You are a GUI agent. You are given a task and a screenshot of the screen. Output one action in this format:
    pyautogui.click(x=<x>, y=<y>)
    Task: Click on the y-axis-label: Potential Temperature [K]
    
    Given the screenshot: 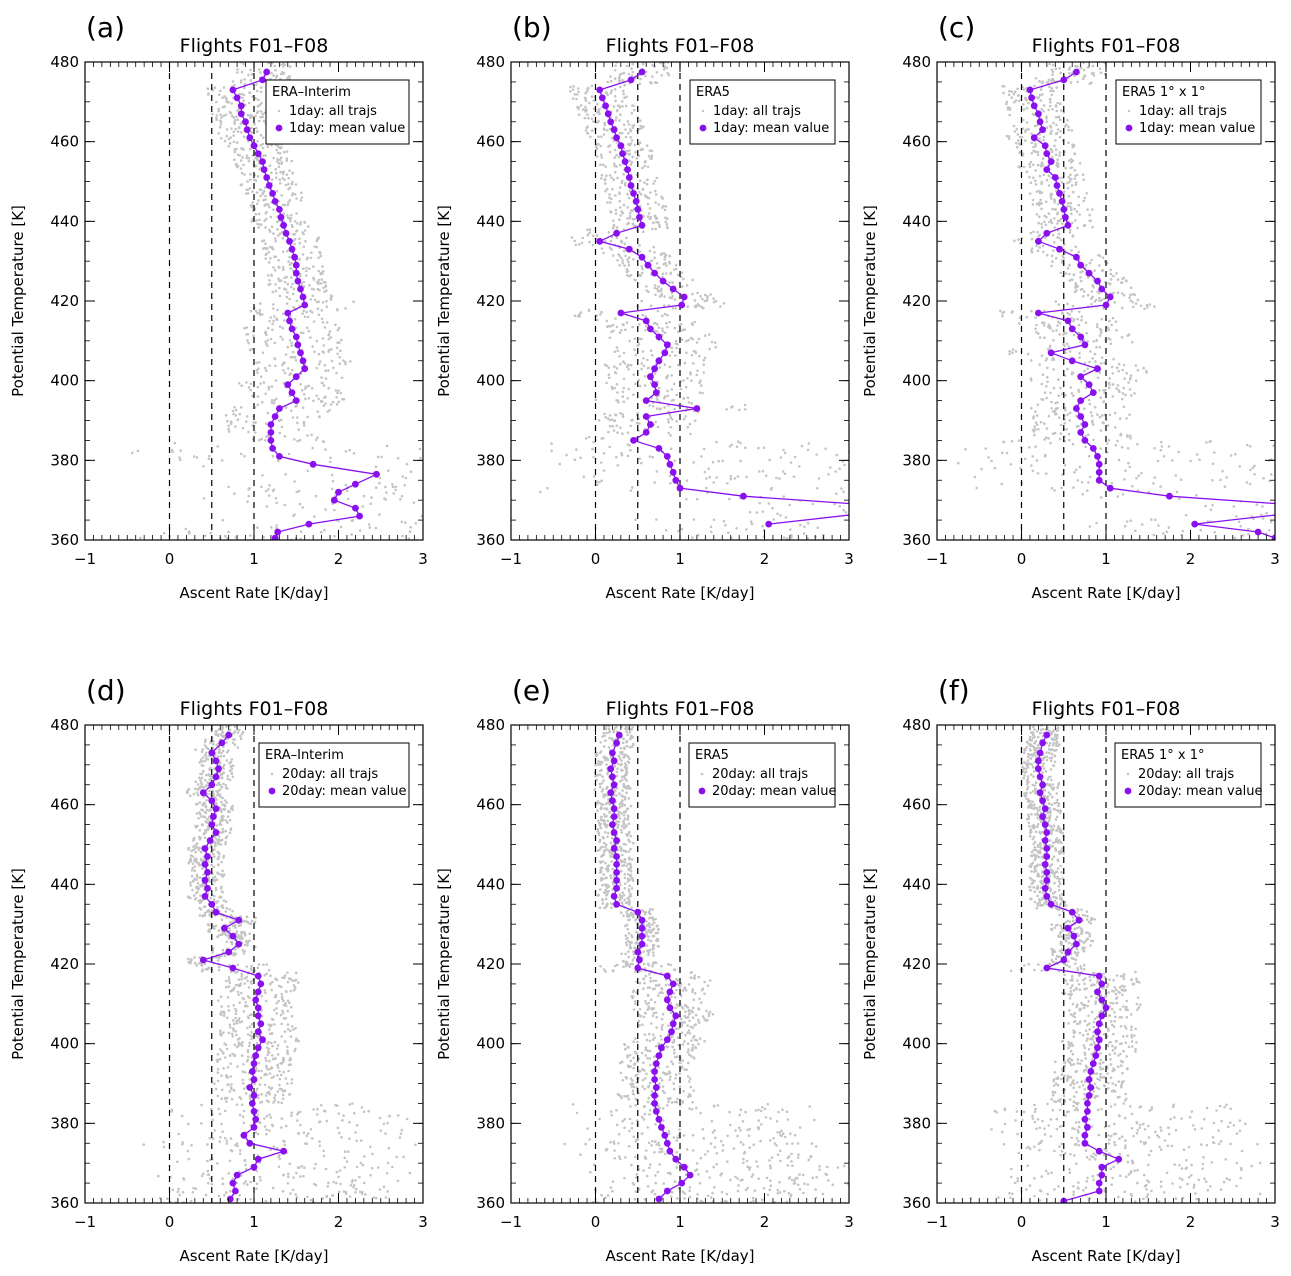 What is the action you would take?
    pyautogui.click(x=444, y=301)
    